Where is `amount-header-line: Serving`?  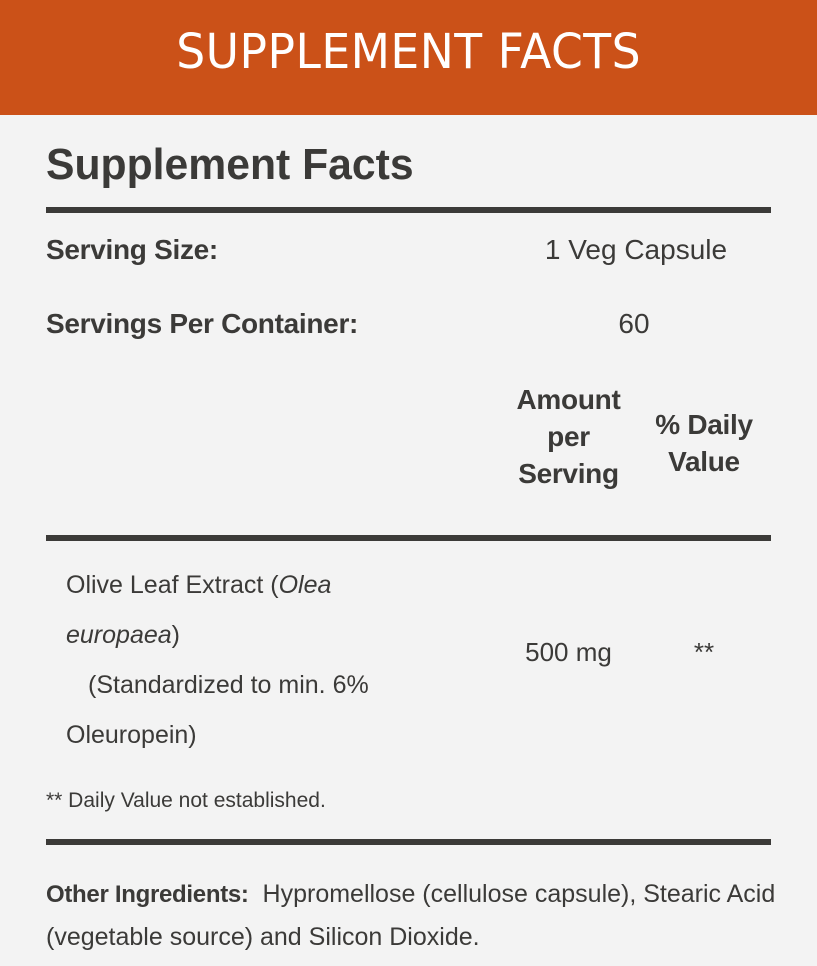
amount-header-line: Serving is located at coordinates (568, 473).